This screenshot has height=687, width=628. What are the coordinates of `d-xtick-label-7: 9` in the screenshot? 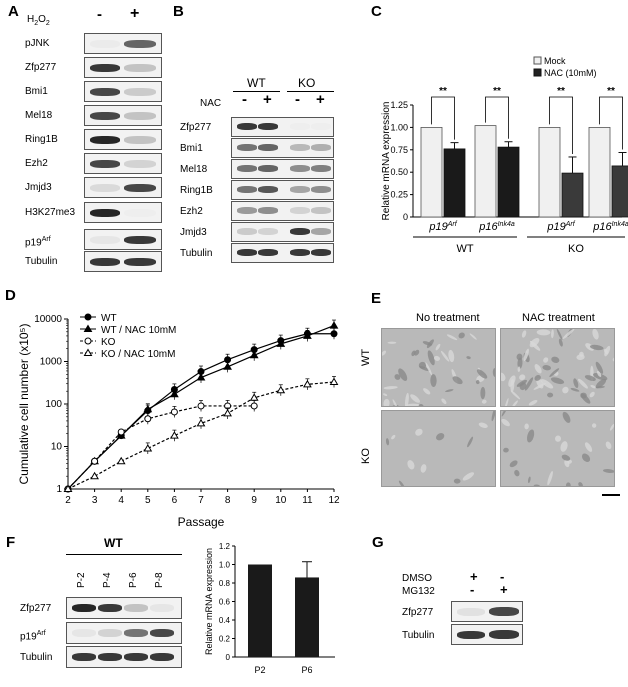 It's located at (254, 500).